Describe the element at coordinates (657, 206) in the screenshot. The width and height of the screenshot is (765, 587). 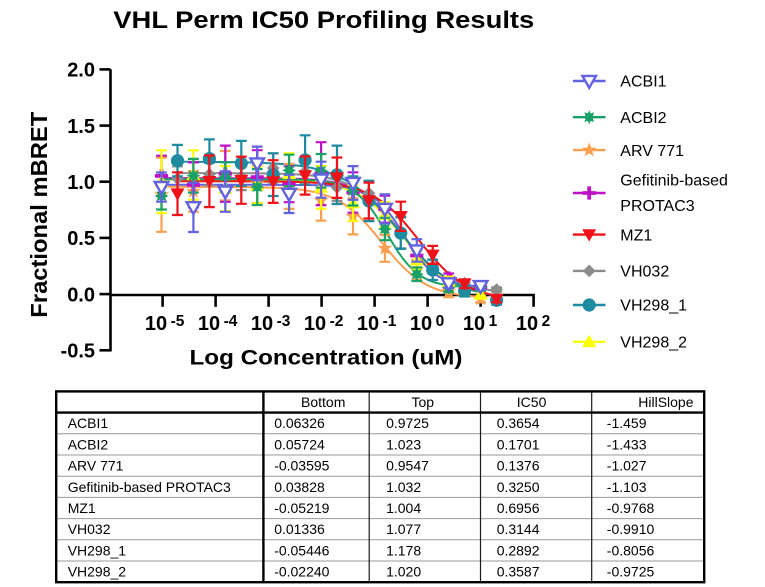
I see `svg-text: PROTAC3` at that location.